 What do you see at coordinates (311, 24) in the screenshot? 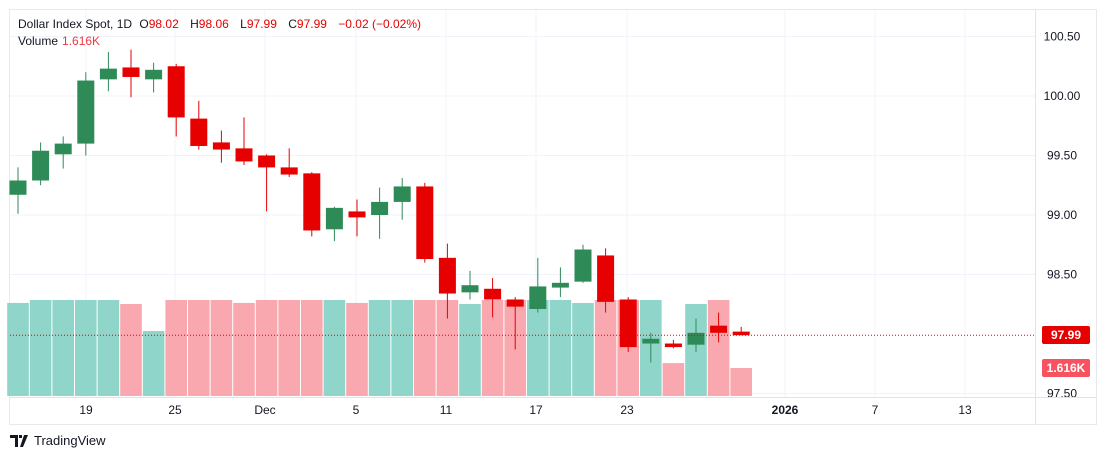
I see `close-value: 97.99` at bounding box center [311, 24].